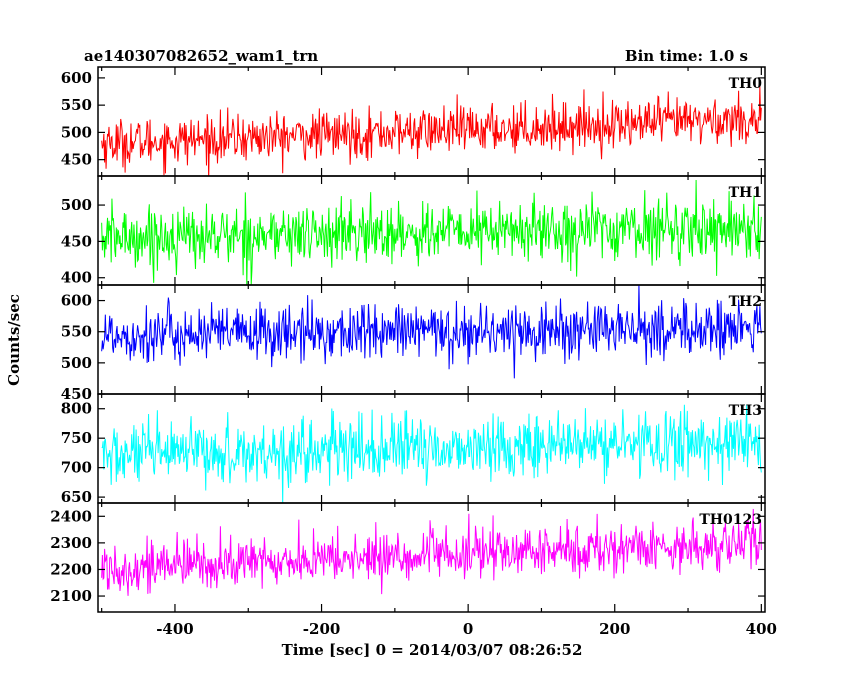 The image size is (850, 680). I want to click on panel-th0123: 2100 2200 2300 2400 TH0123, so click(408, 557).